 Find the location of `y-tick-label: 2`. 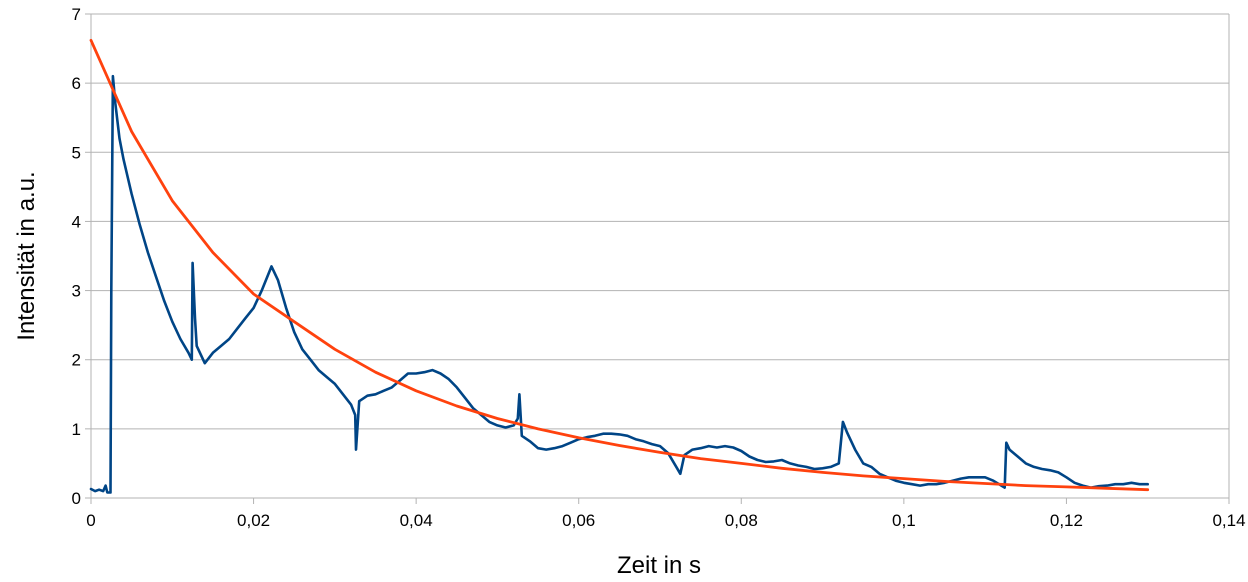

y-tick-label: 2 is located at coordinates (76, 360).